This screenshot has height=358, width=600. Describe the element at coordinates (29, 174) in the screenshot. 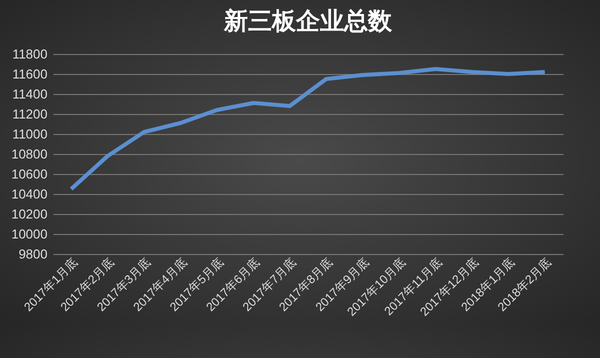

I see `y-tick-label: 10600` at that location.